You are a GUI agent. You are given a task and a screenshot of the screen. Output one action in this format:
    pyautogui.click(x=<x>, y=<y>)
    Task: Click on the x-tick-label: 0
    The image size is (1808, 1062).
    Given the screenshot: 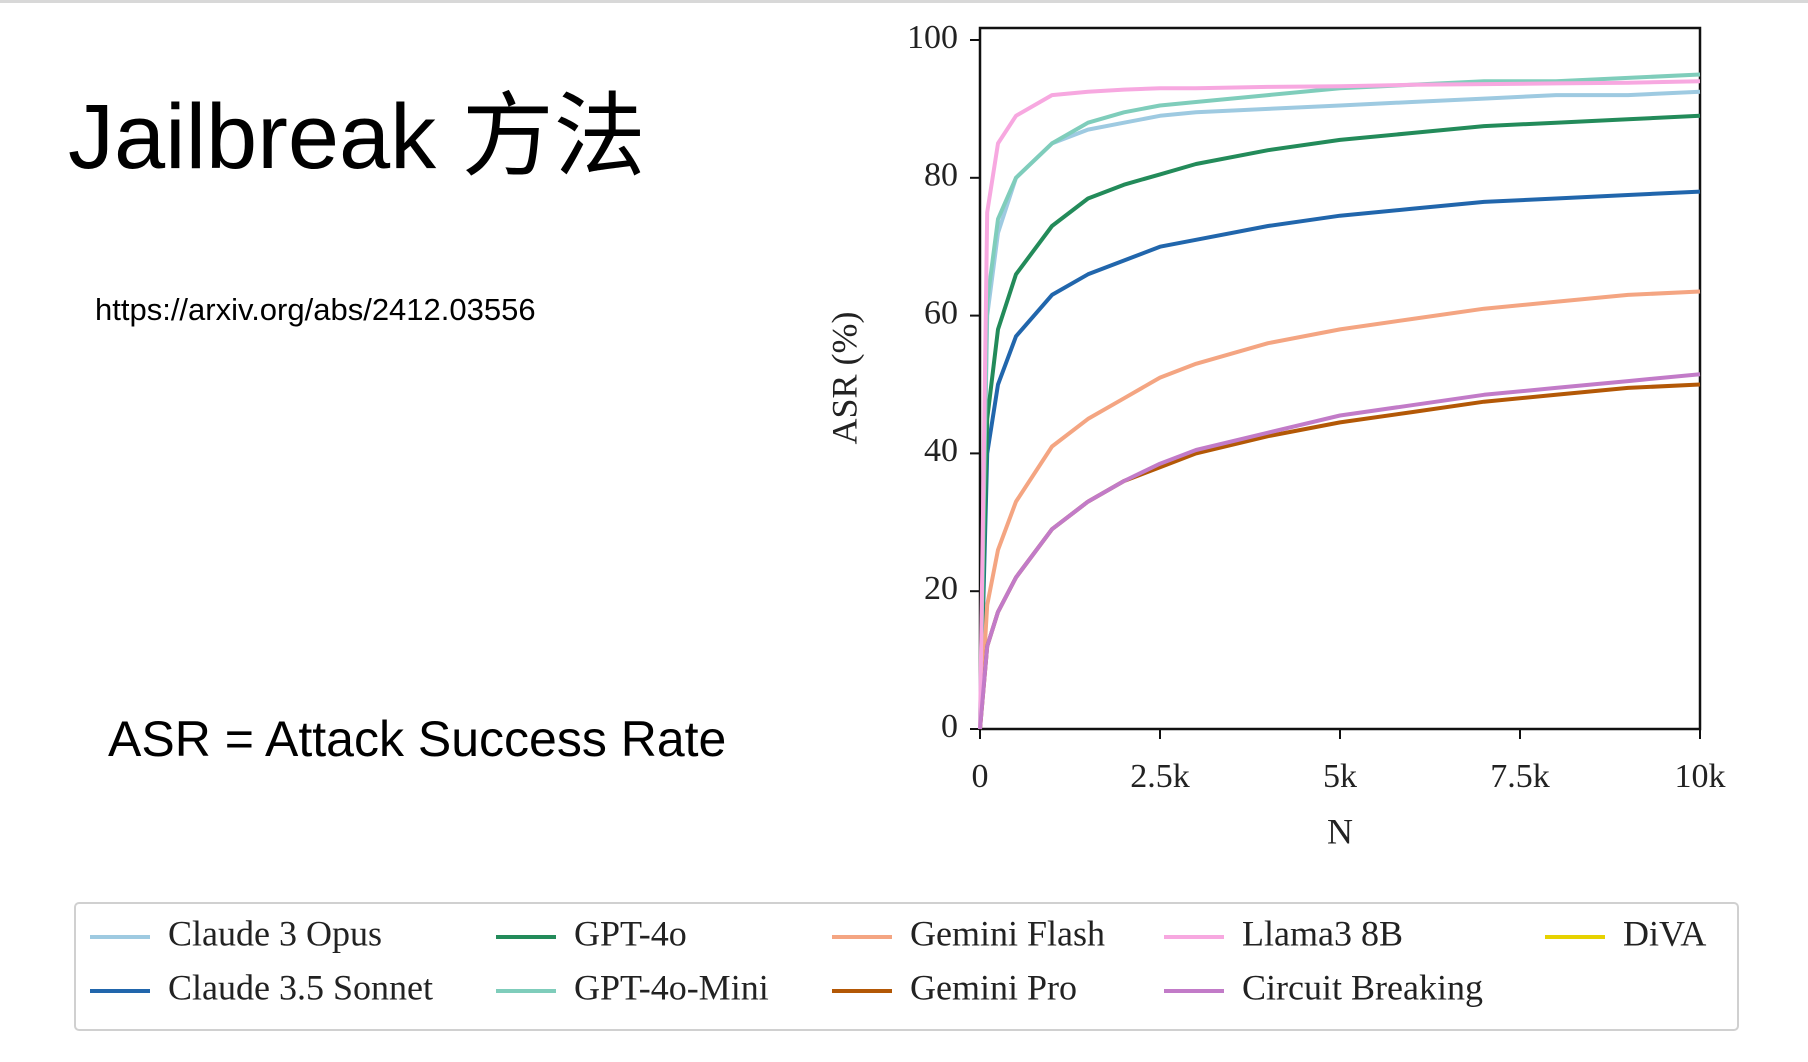 What is the action you would take?
    pyautogui.click(x=980, y=776)
    